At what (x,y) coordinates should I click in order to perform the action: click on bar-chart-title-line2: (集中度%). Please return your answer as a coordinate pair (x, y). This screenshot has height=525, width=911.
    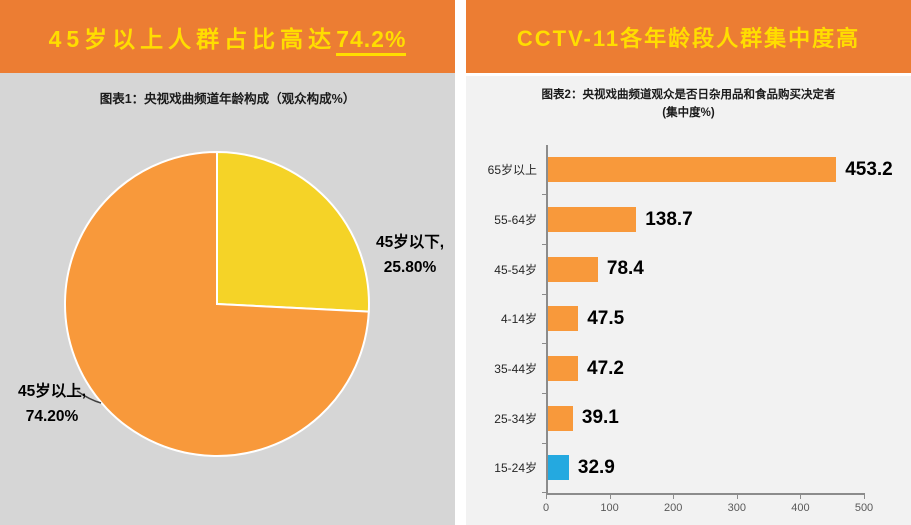
    Looking at the image, I should click on (688, 112).